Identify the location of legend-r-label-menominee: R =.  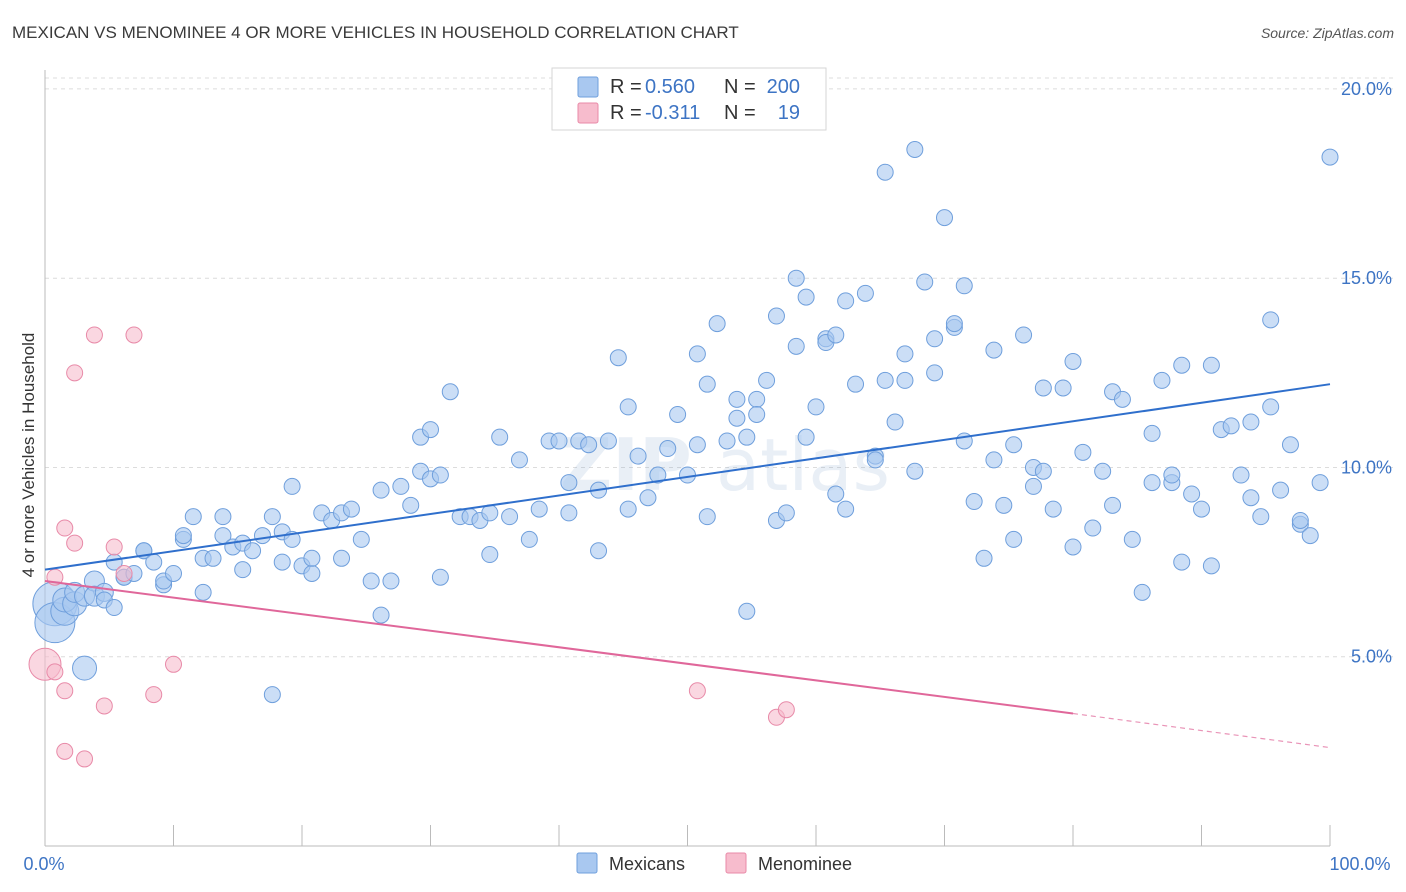
(626, 113).